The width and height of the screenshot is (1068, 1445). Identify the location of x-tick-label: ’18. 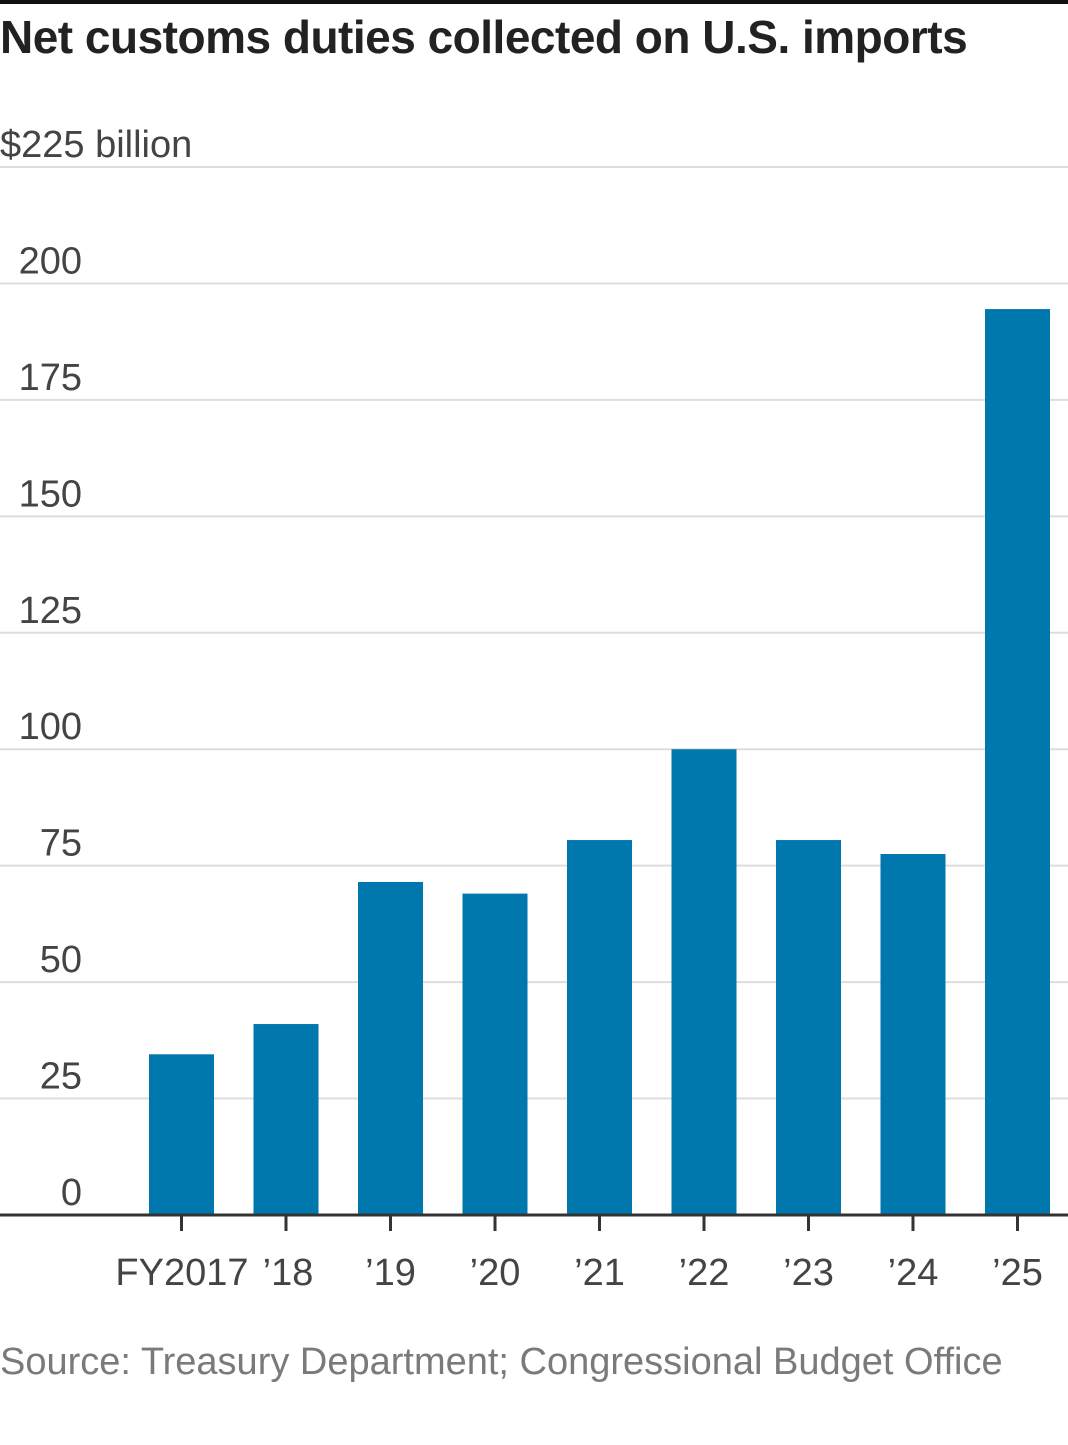
(288, 1273).